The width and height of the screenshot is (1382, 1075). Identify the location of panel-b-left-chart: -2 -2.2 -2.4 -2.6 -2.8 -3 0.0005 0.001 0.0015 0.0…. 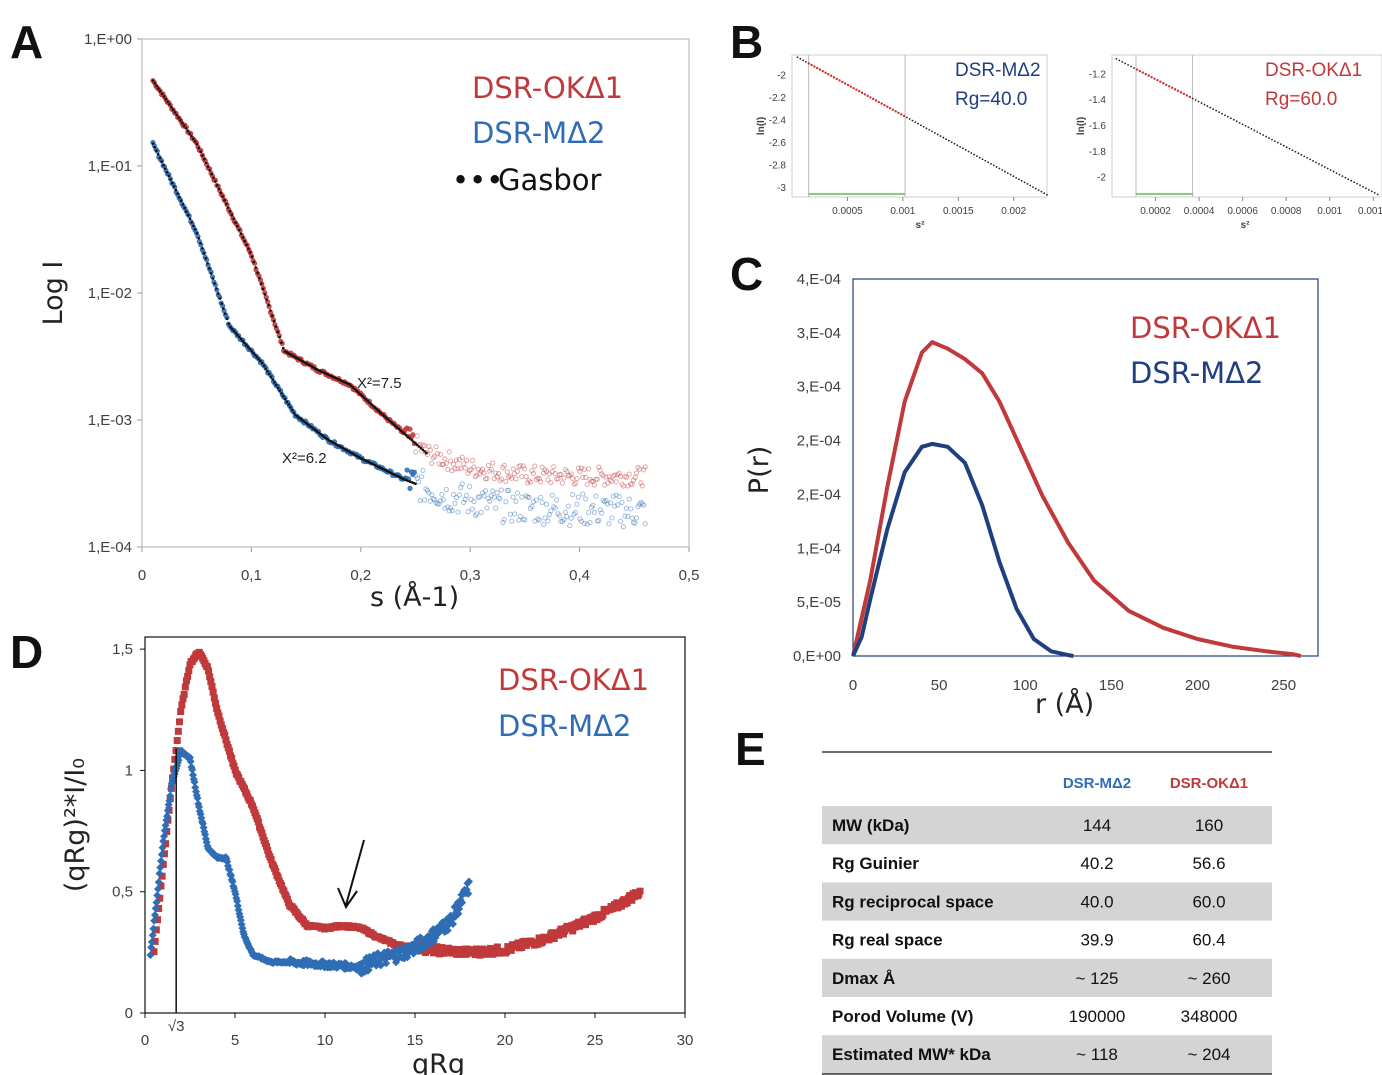
(902, 142).